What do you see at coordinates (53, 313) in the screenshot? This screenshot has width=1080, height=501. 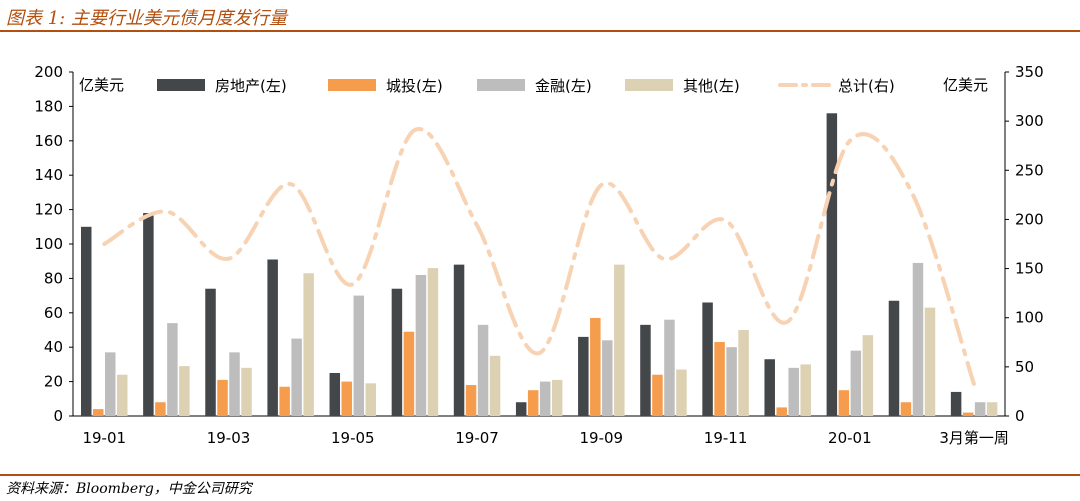 I see `y-left-tick-label: 60` at bounding box center [53, 313].